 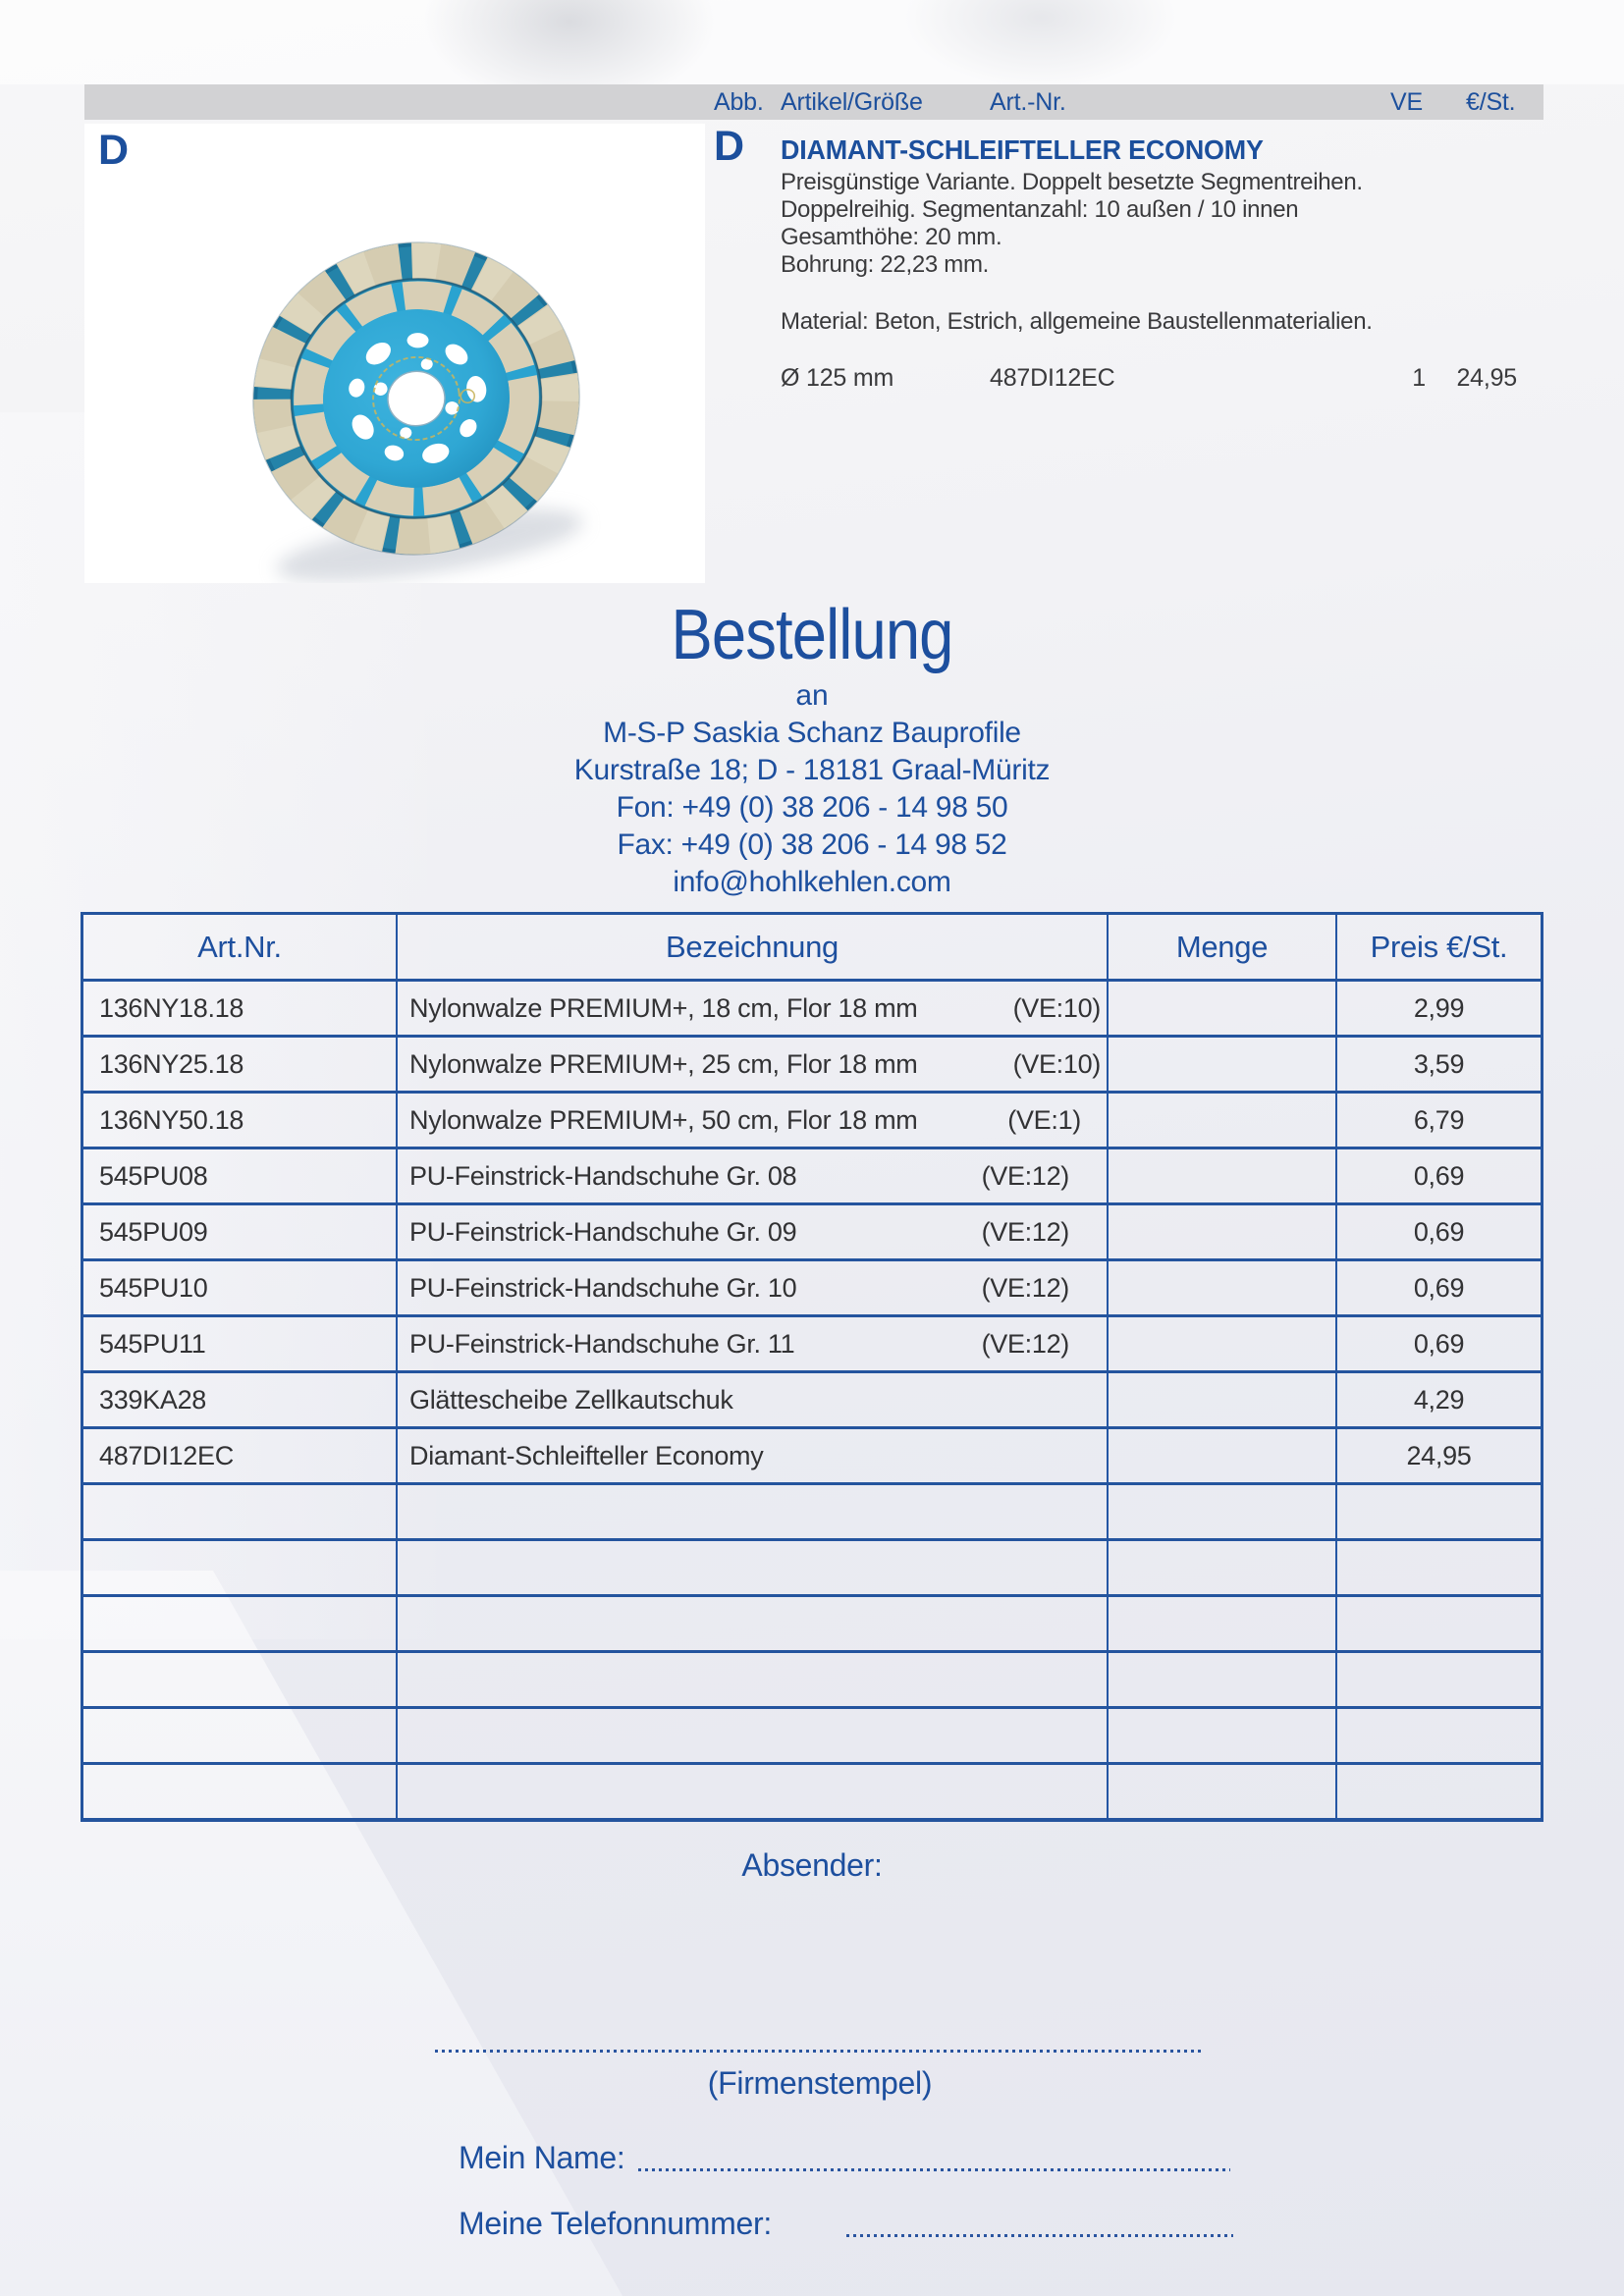 I want to click on order-an: an, so click(x=812, y=695).